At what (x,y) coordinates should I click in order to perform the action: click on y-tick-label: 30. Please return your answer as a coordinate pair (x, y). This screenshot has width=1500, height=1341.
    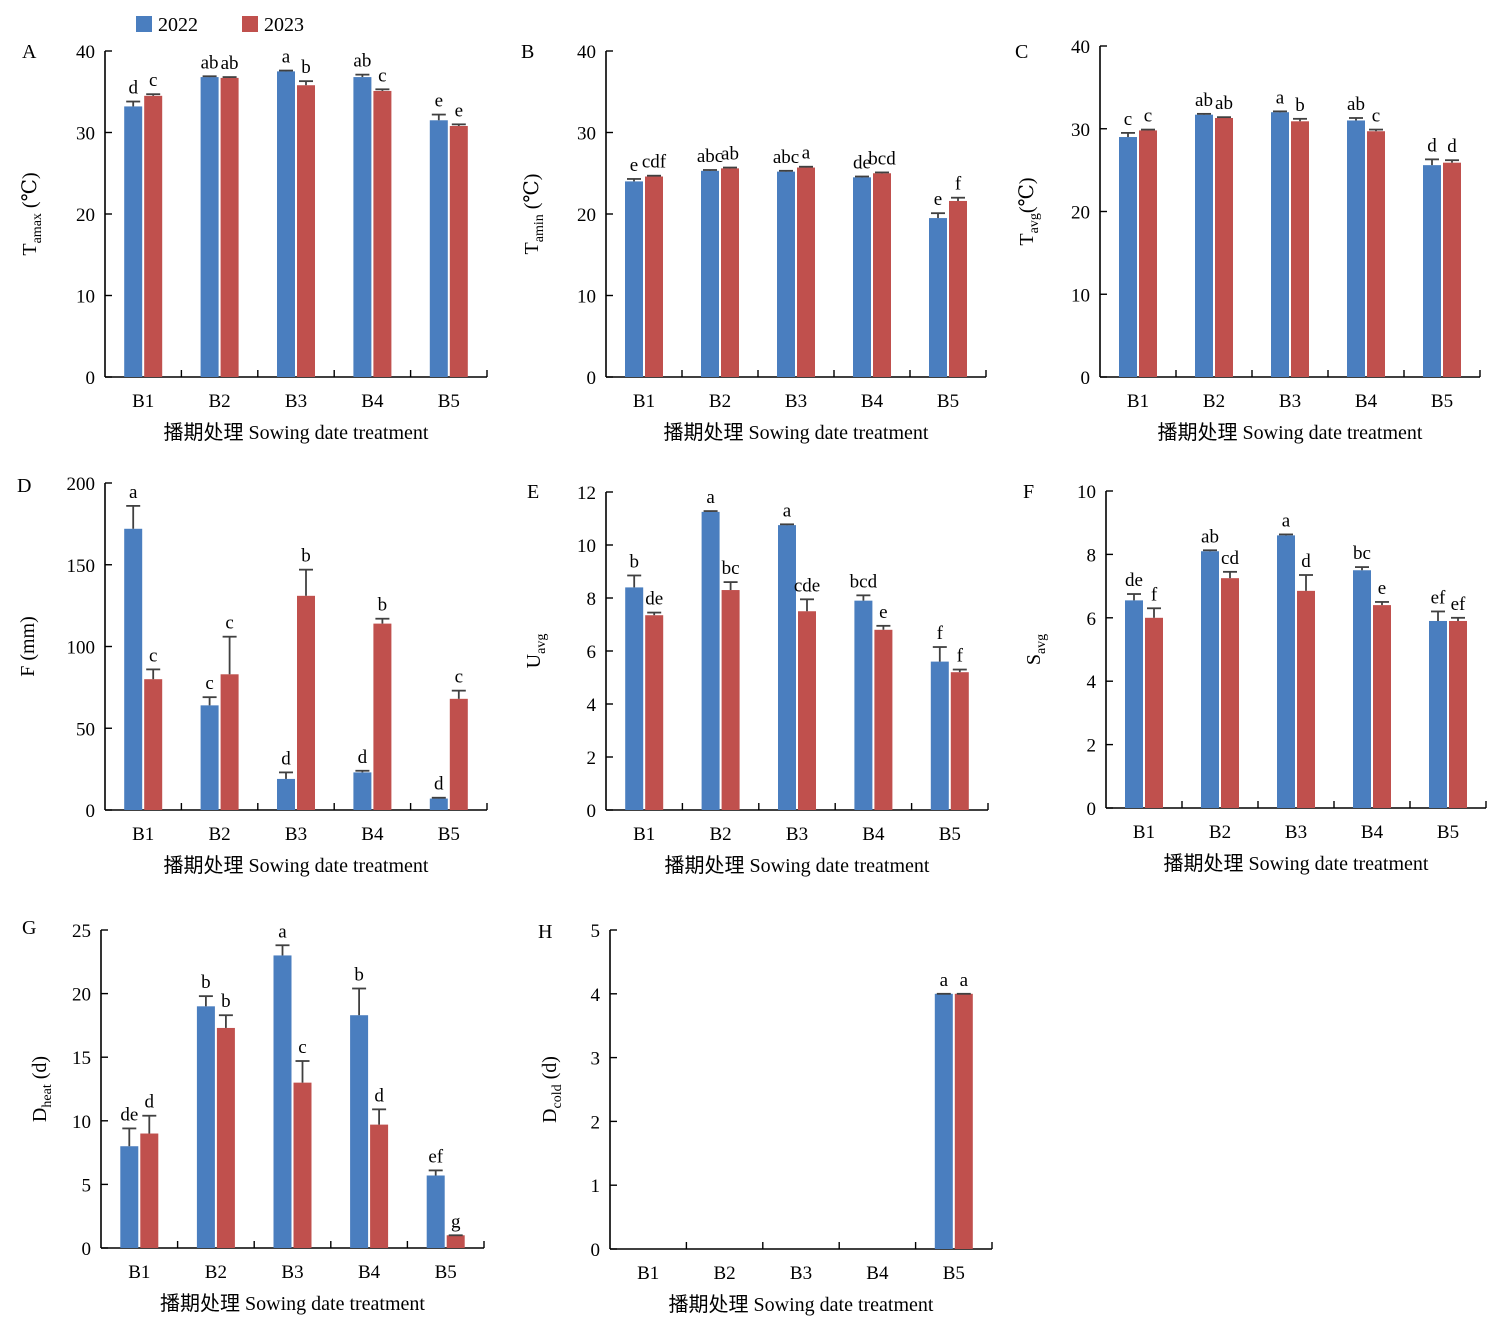
    Looking at the image, I should click on (586, 134).